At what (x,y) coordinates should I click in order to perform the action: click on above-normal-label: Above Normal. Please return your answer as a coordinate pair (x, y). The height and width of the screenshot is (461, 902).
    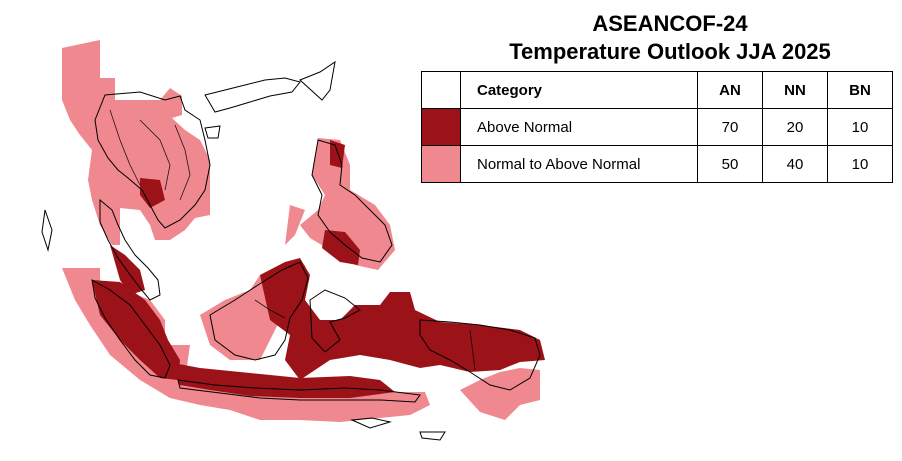
    Looking at the image, I should click on (579, 127).